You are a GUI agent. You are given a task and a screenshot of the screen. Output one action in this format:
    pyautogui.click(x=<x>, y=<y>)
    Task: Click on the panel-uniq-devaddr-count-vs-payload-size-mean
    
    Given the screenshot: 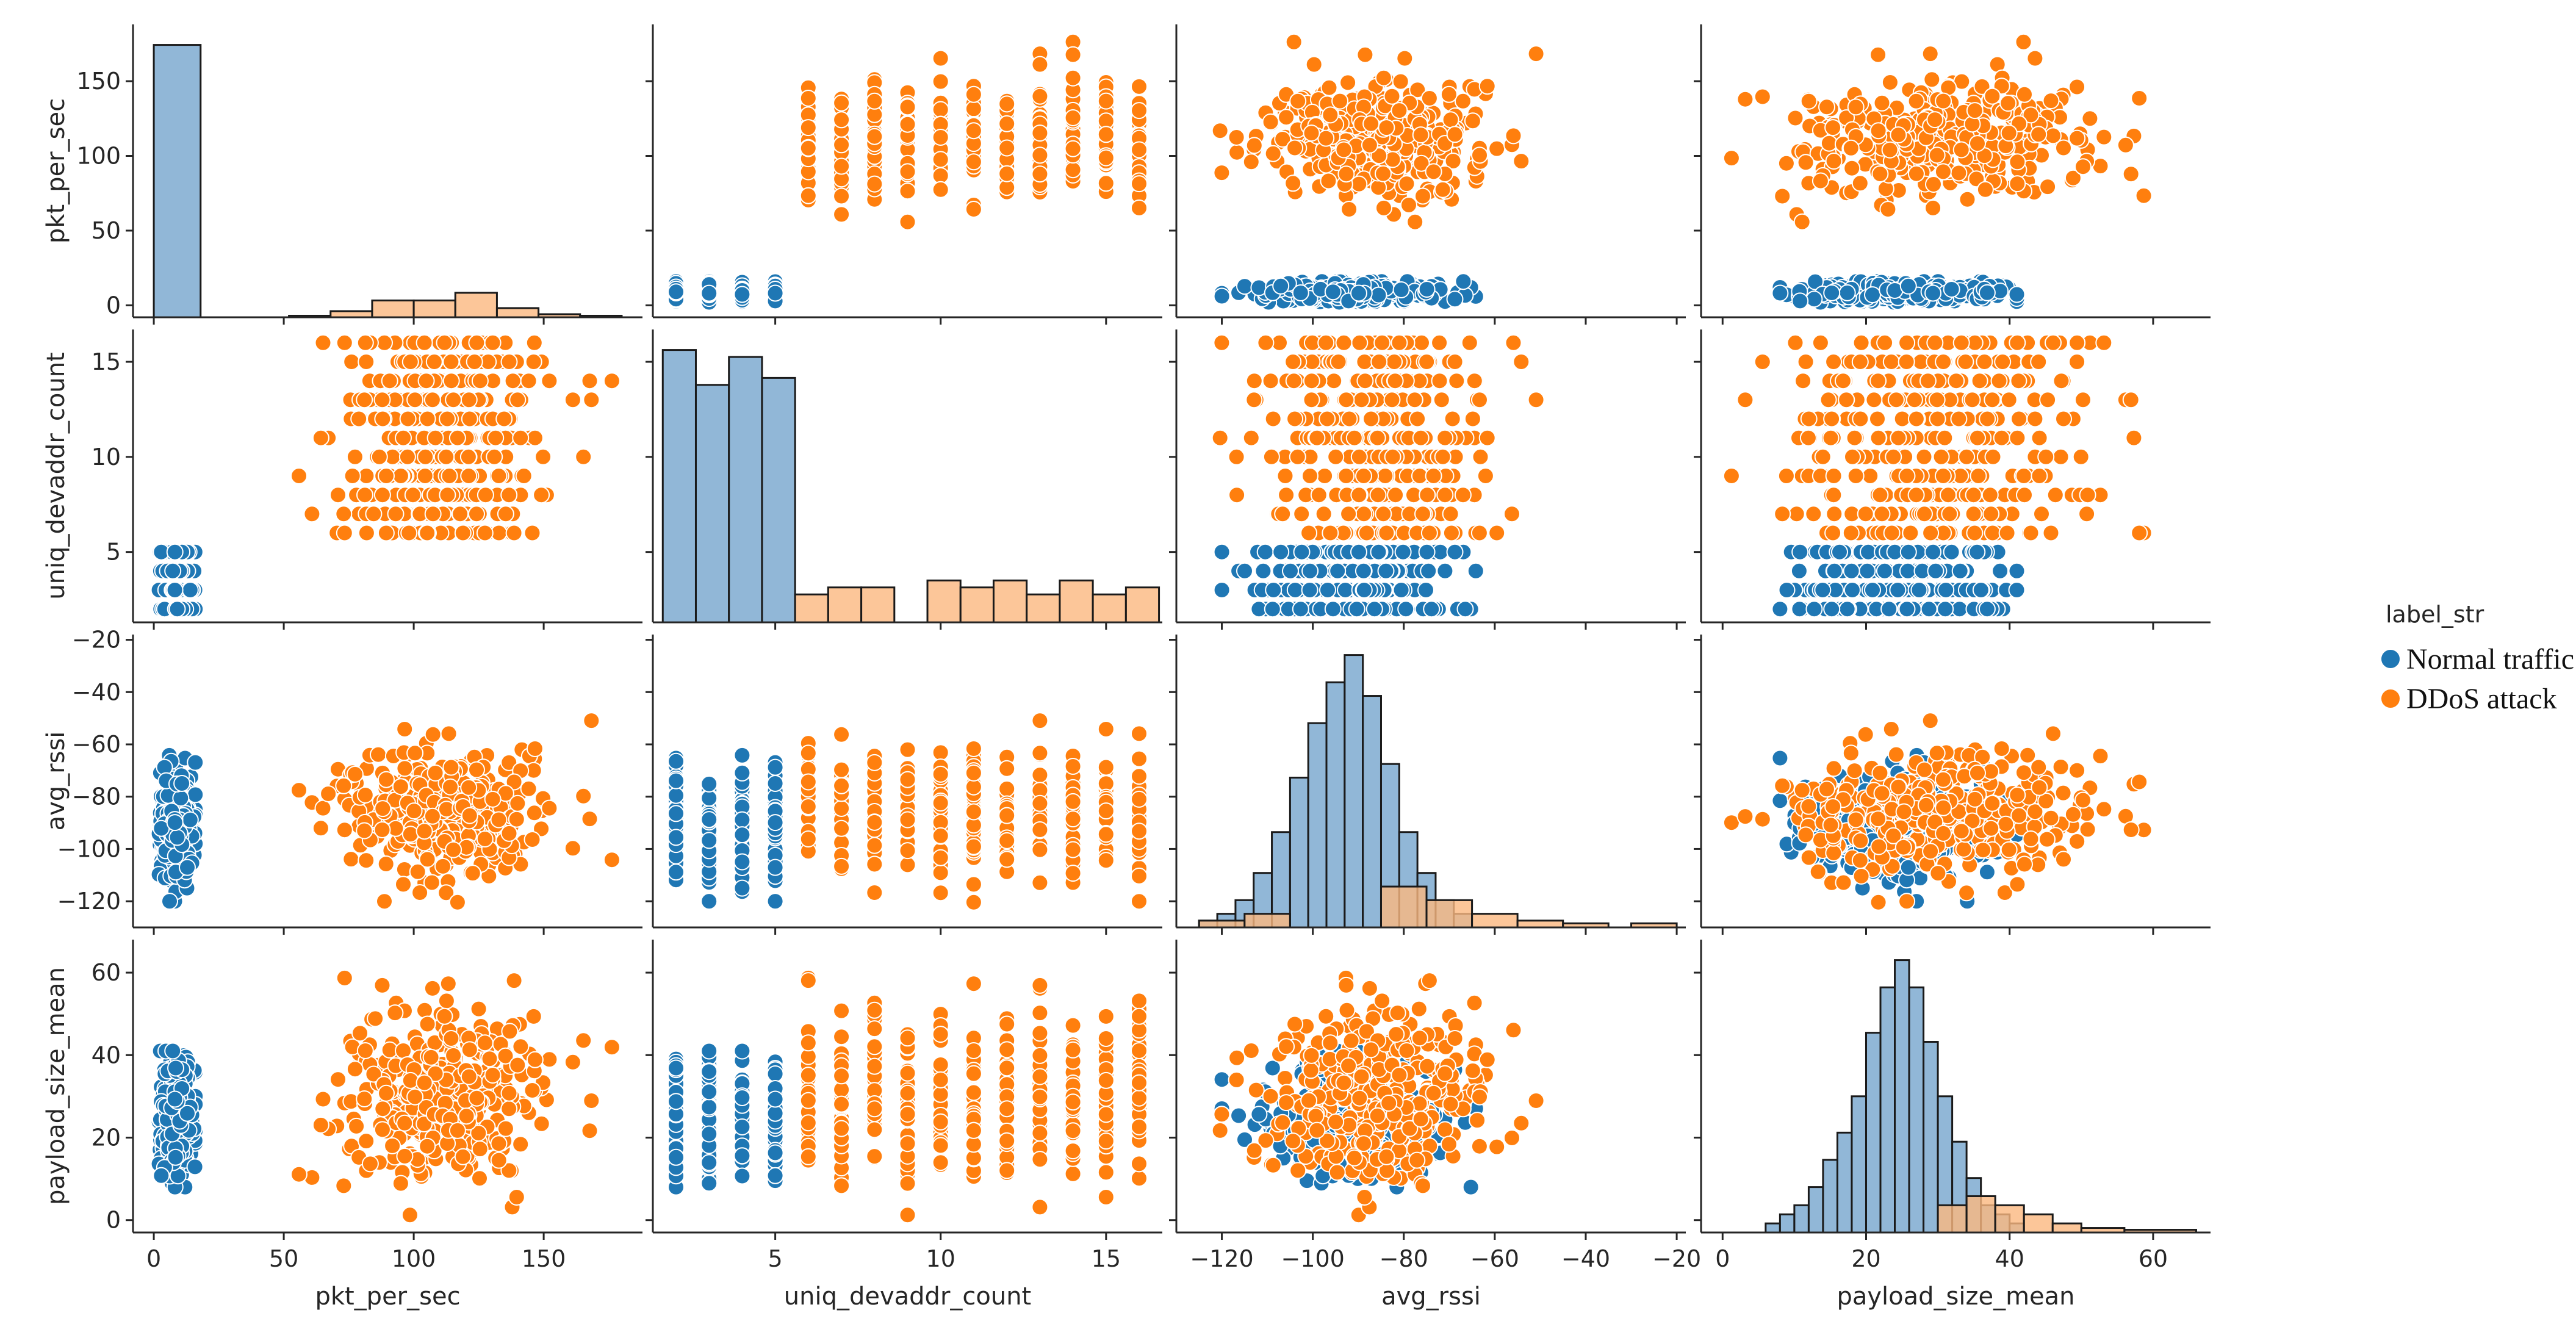 What is the action you would take?
    pyautogui.click(x=1952, y=479)
    